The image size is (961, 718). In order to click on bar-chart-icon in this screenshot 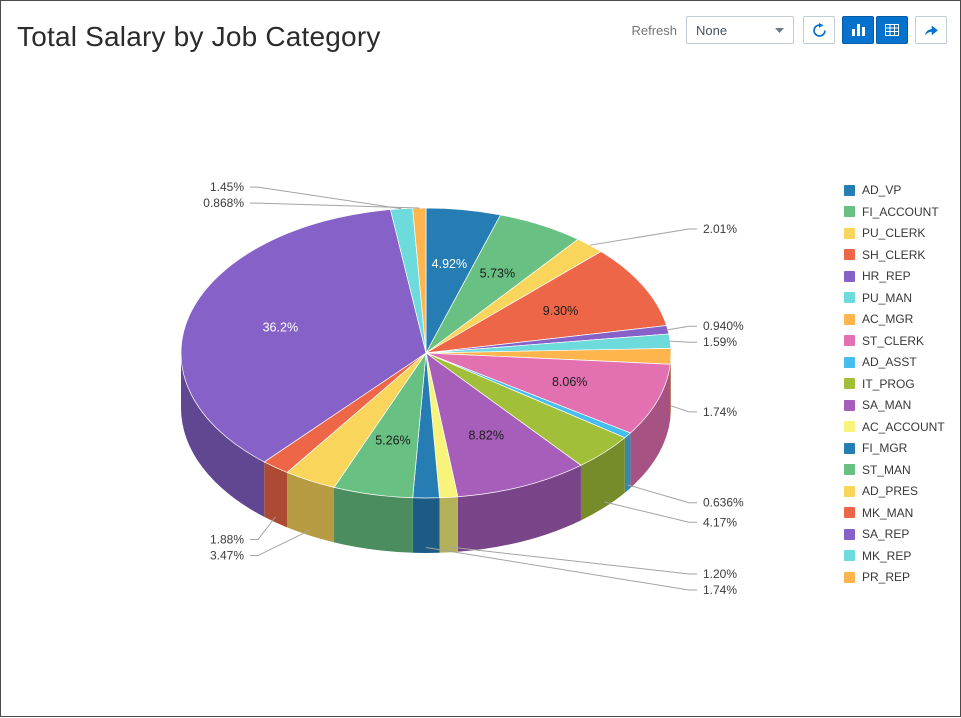, I will do `click(858, 30)`.